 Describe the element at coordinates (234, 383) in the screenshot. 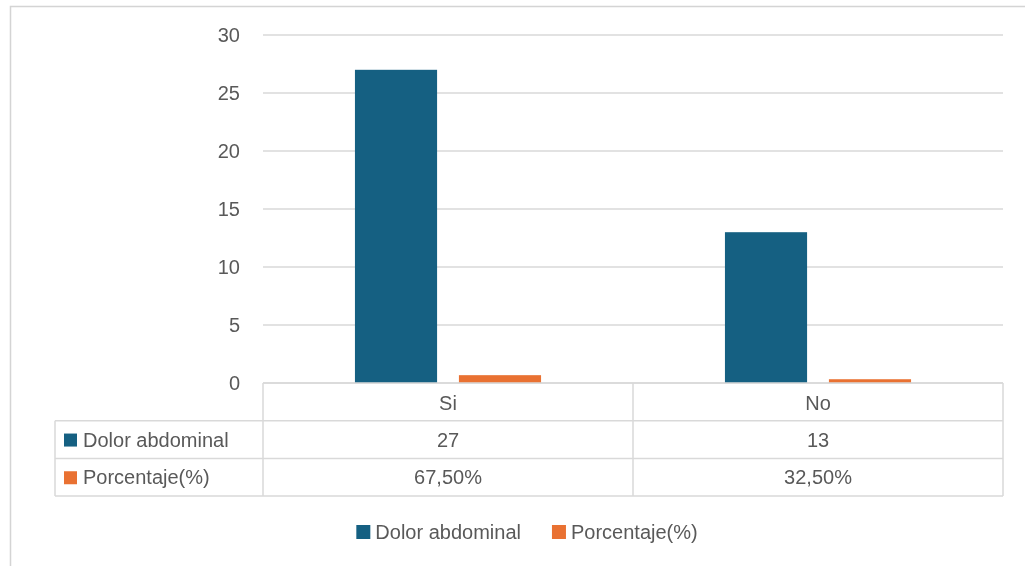

I see `y-tick-label: 0` at that location.